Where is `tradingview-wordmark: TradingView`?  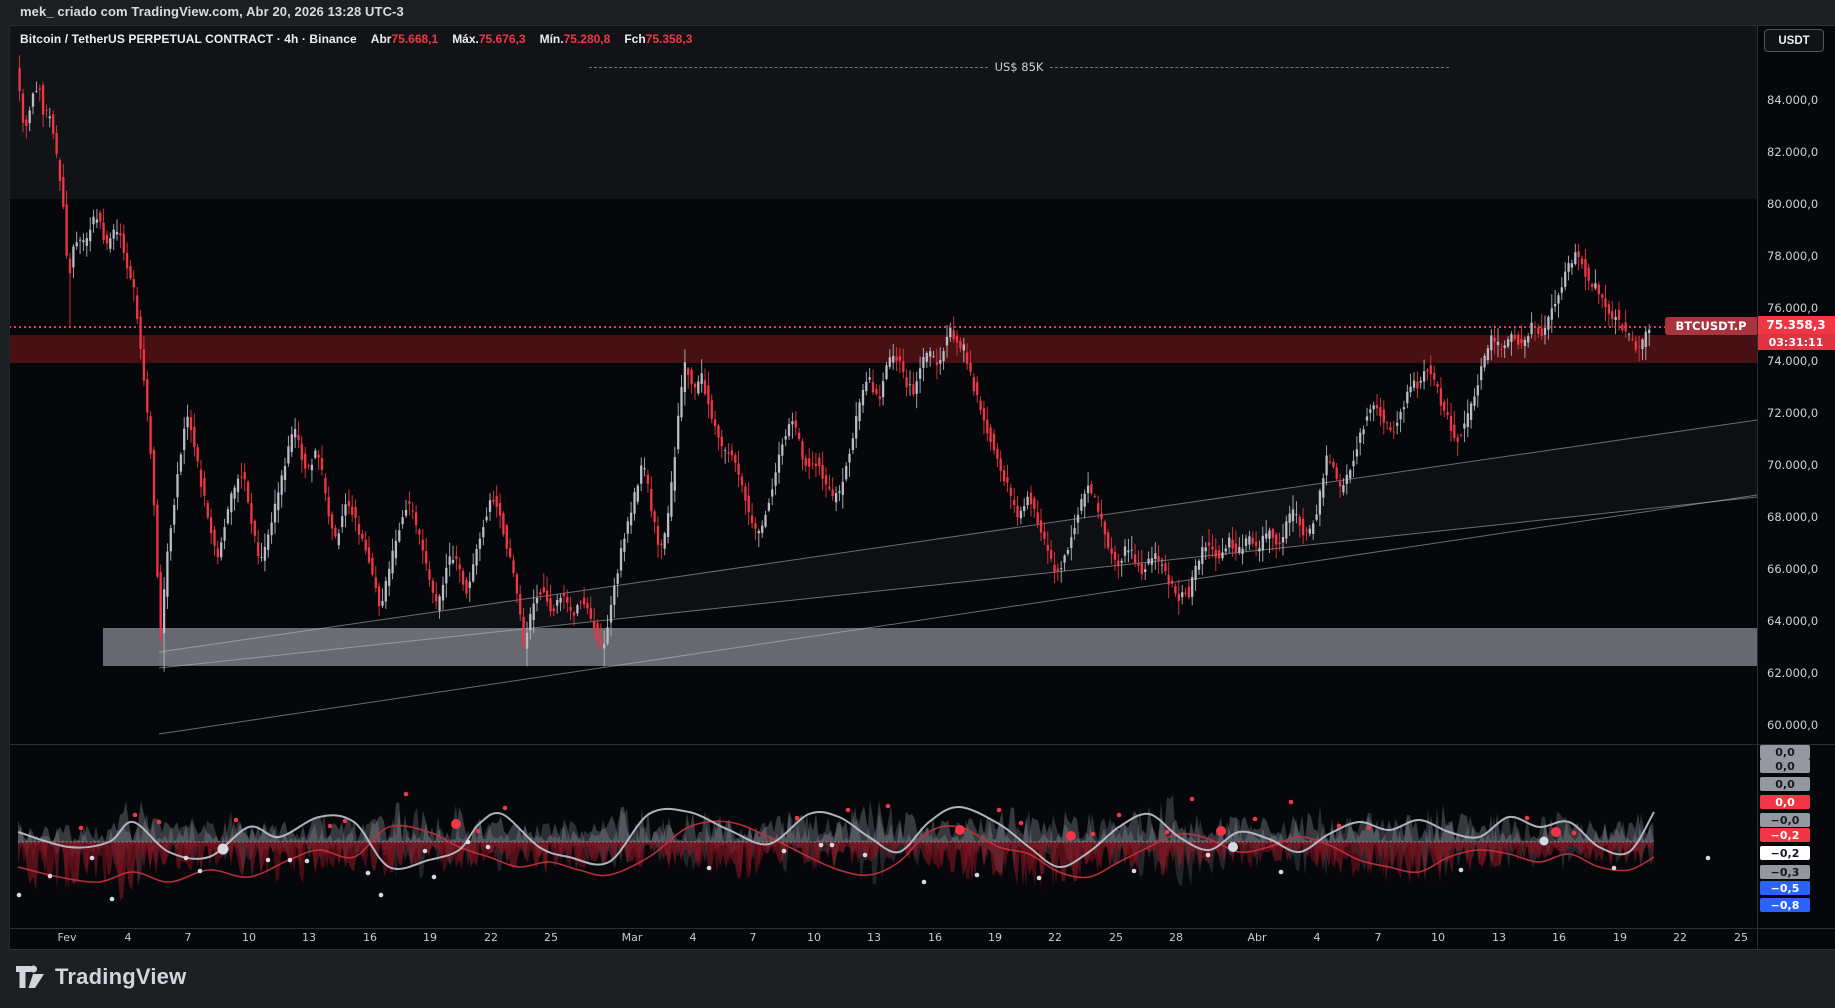 tradingview-wordmark: TradingView is located at coordinates (121, 976).